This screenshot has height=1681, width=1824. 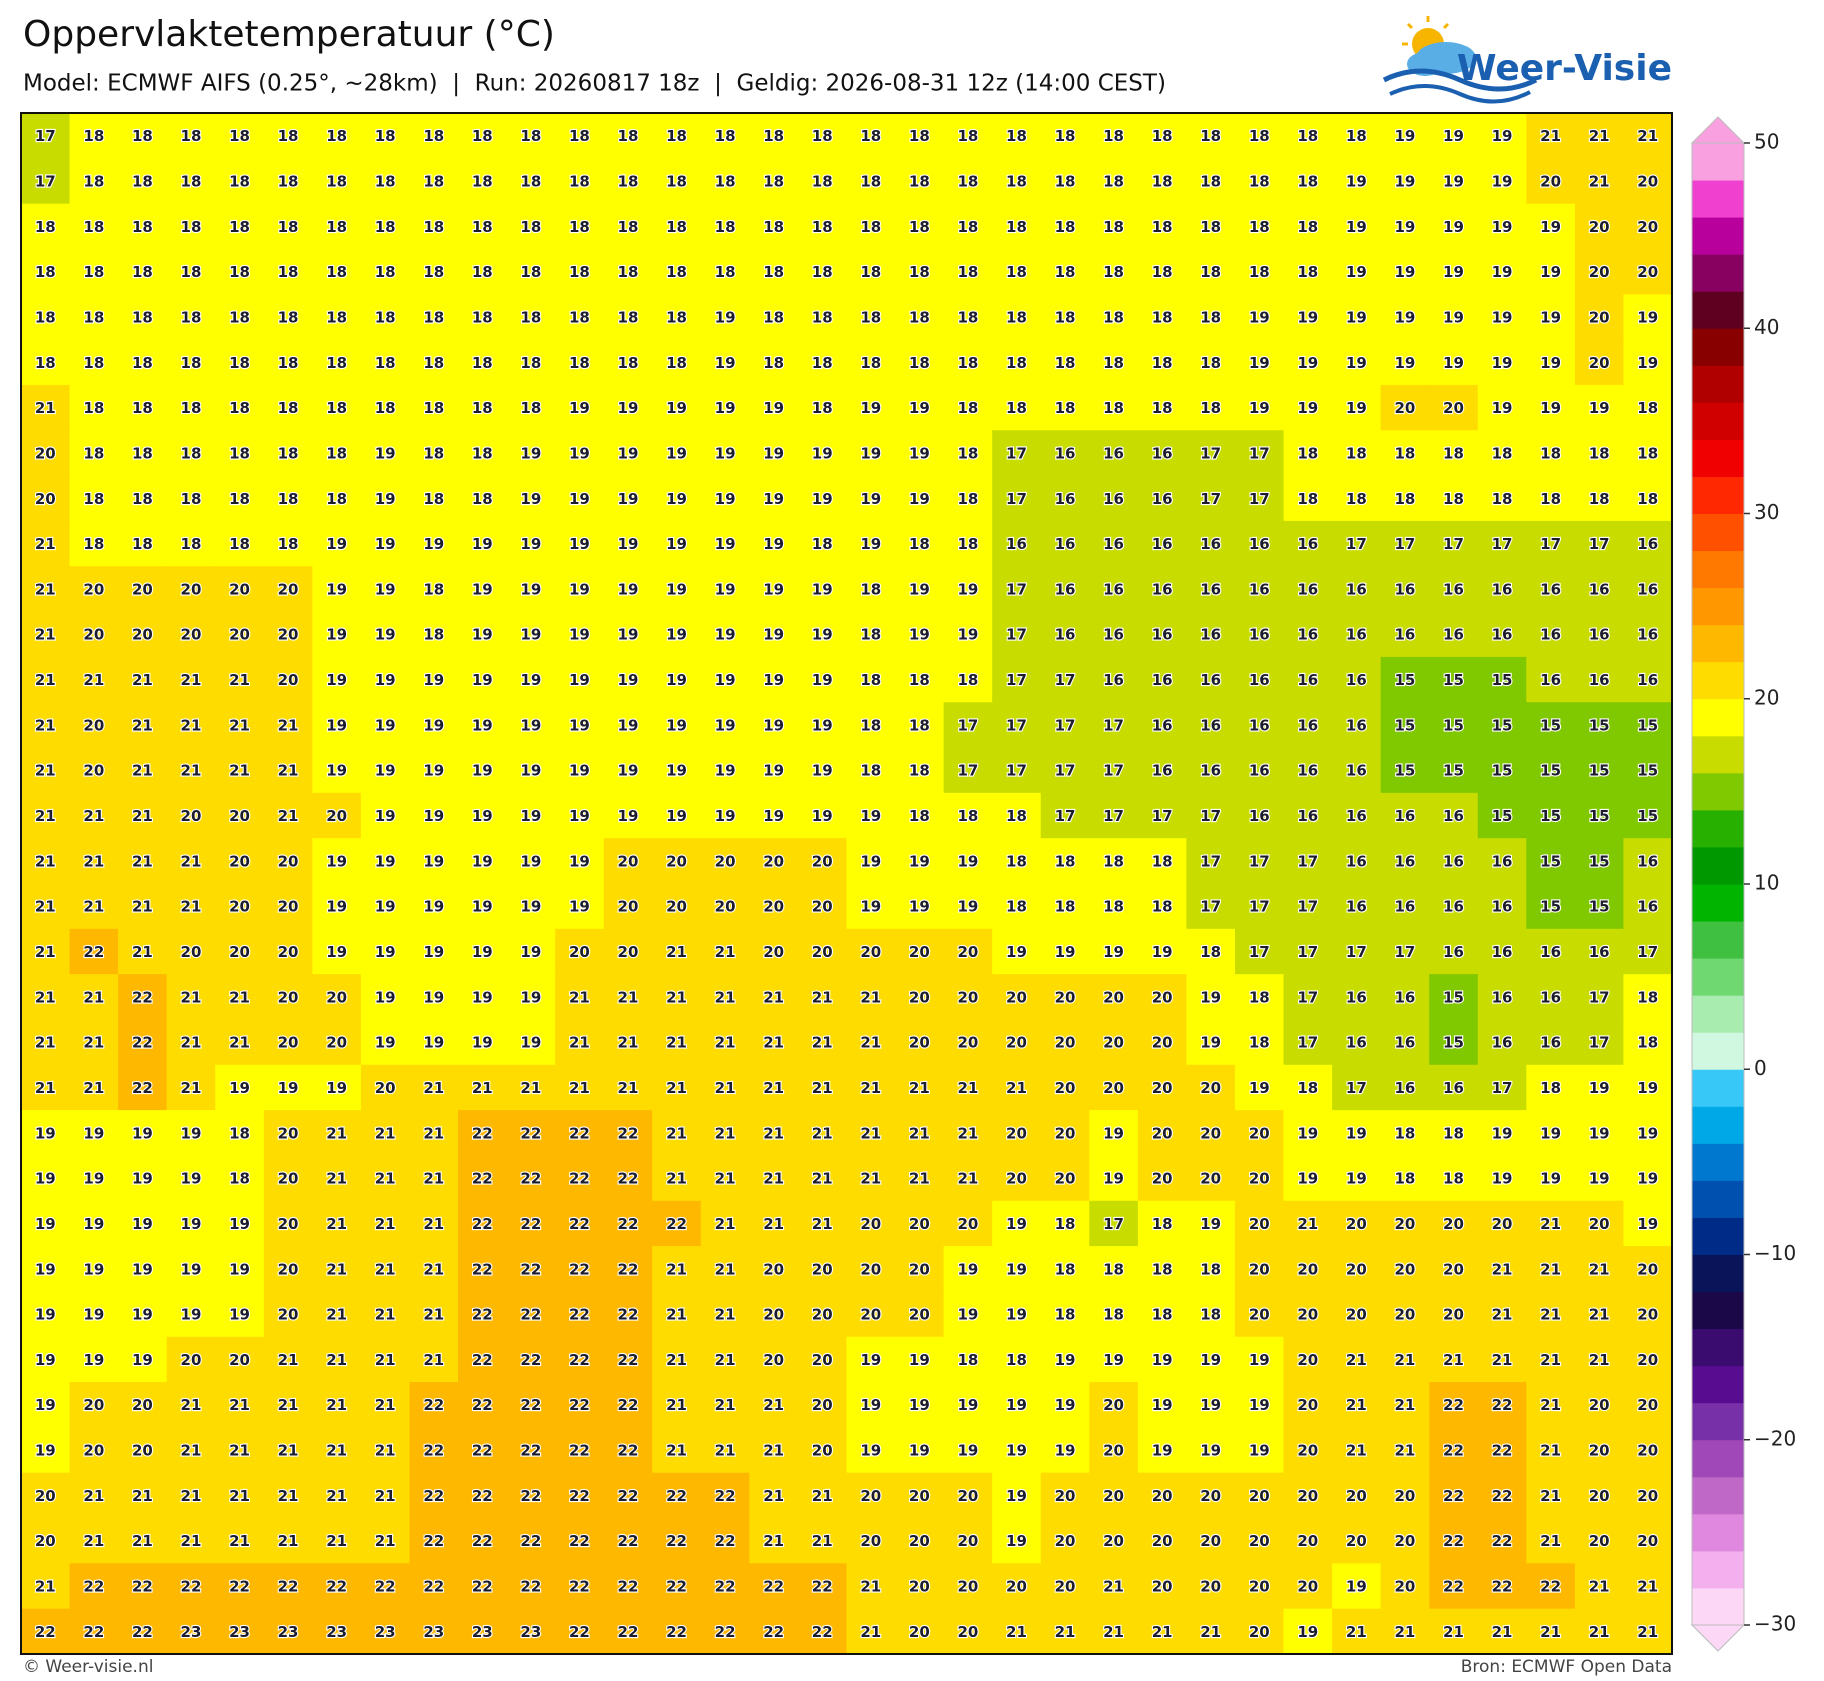 What do you see at coordinates (1775, 1624) in the screenshot?
I see `colorbar-tick-label: −30` at bounding box center [1775, 1624].